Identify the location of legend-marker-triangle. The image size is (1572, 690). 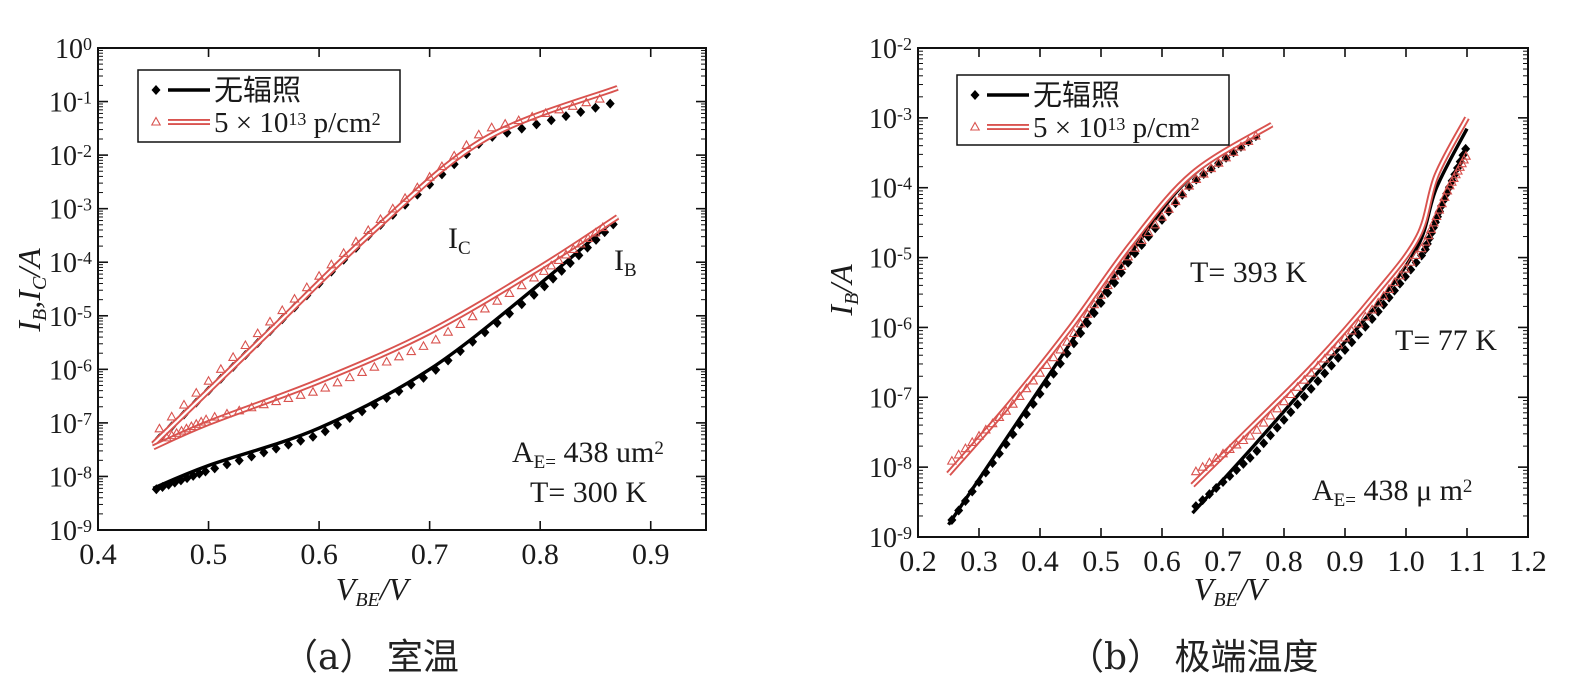
(156, 121).